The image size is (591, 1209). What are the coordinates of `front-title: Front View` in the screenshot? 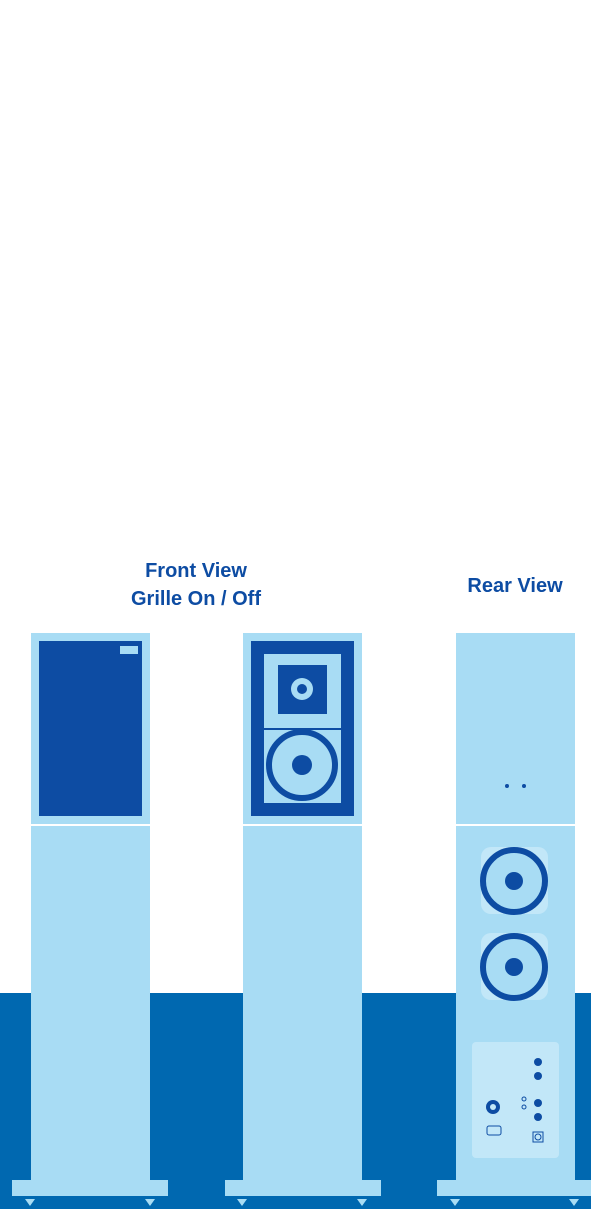 It's located at (196, 571).